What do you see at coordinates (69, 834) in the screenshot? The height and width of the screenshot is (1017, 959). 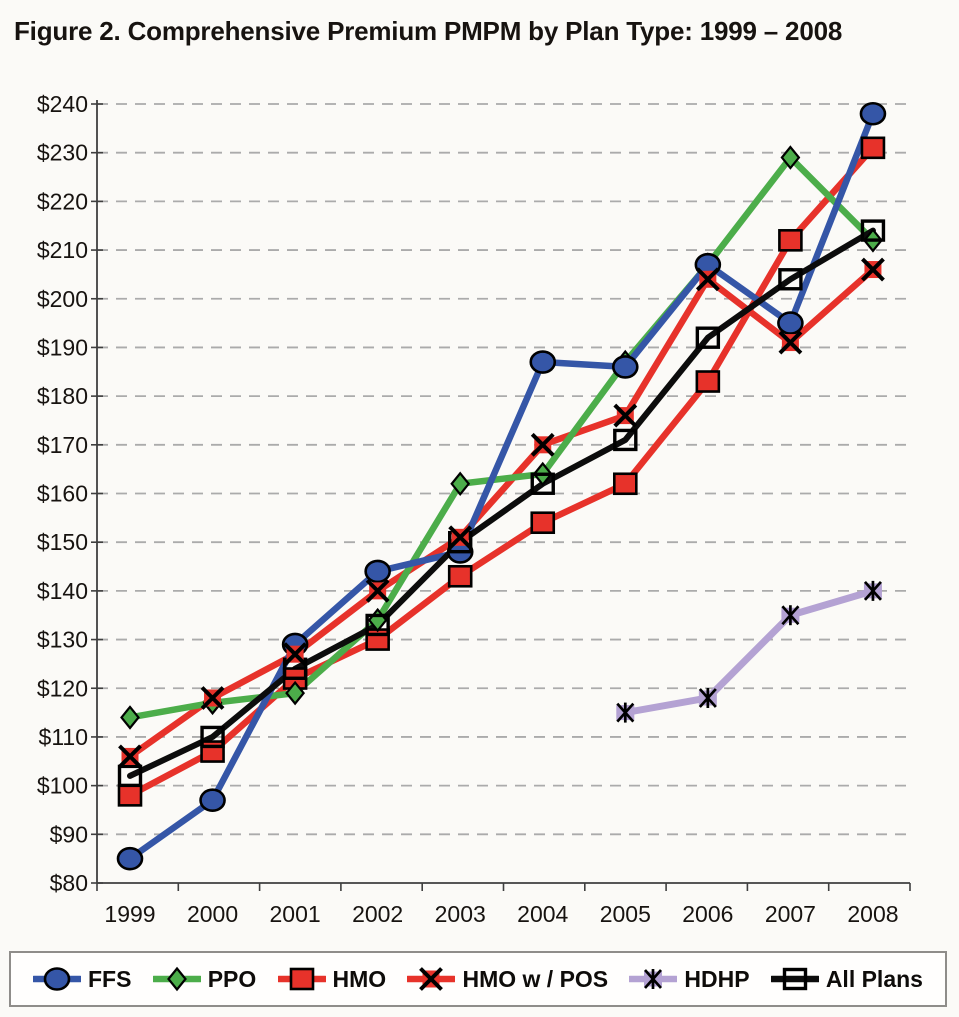 I see `y-tick-label: $90` at bounding box center [69, 834].